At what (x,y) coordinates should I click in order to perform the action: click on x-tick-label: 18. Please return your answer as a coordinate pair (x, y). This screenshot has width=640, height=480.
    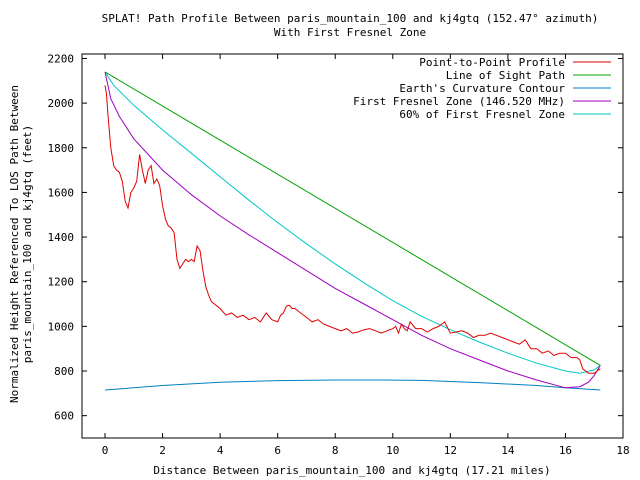
    Looking at the image, I should click on (622, 450).